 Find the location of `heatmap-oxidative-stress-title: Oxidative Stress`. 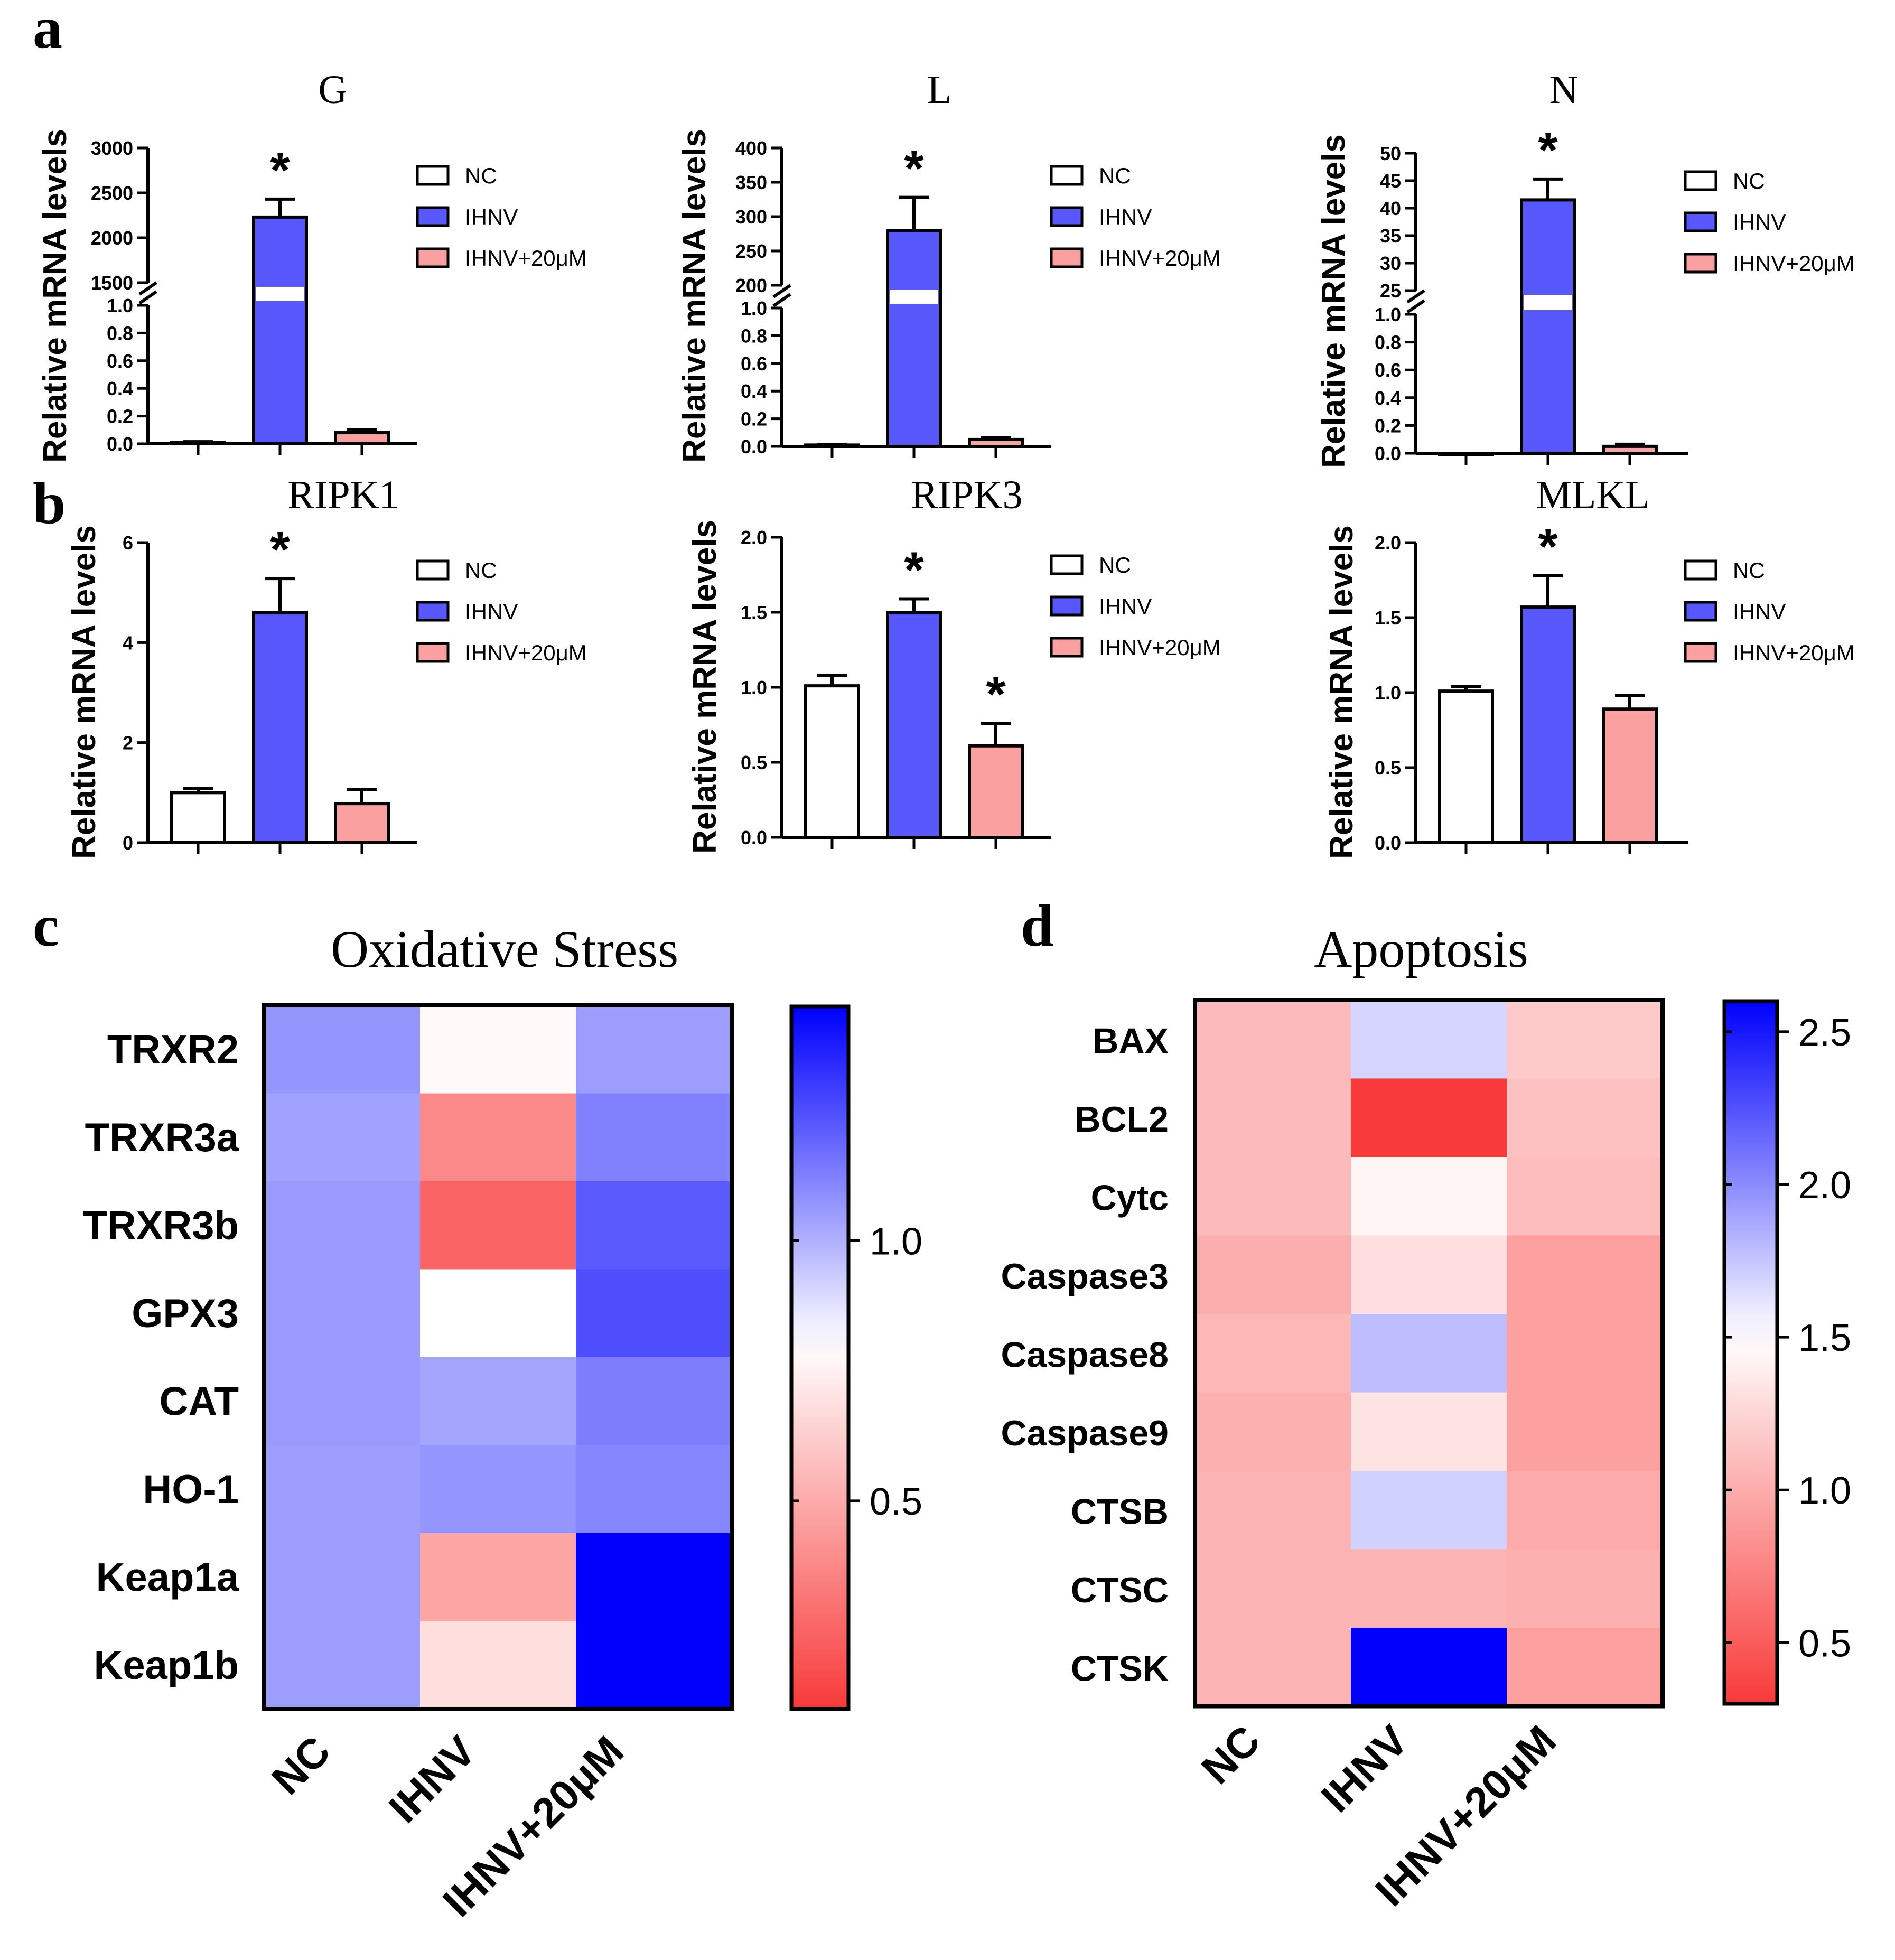

heatmap-oxidative-stress-title: Oxidative Stress is located at coordinates (504, 949).